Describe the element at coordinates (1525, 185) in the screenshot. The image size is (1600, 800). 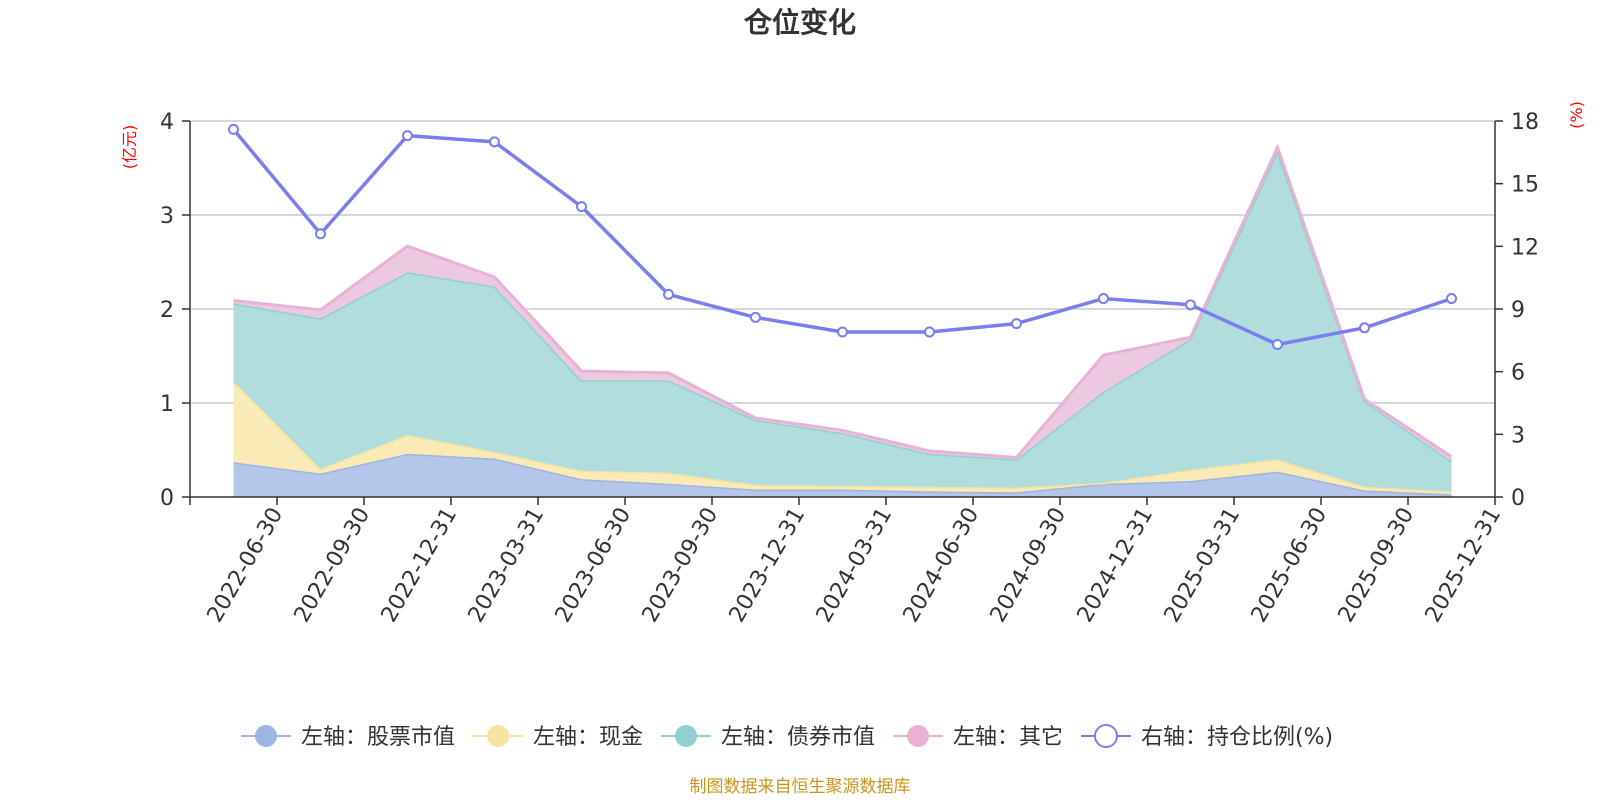
I see `right-axis-tick-label: 15` at that location.